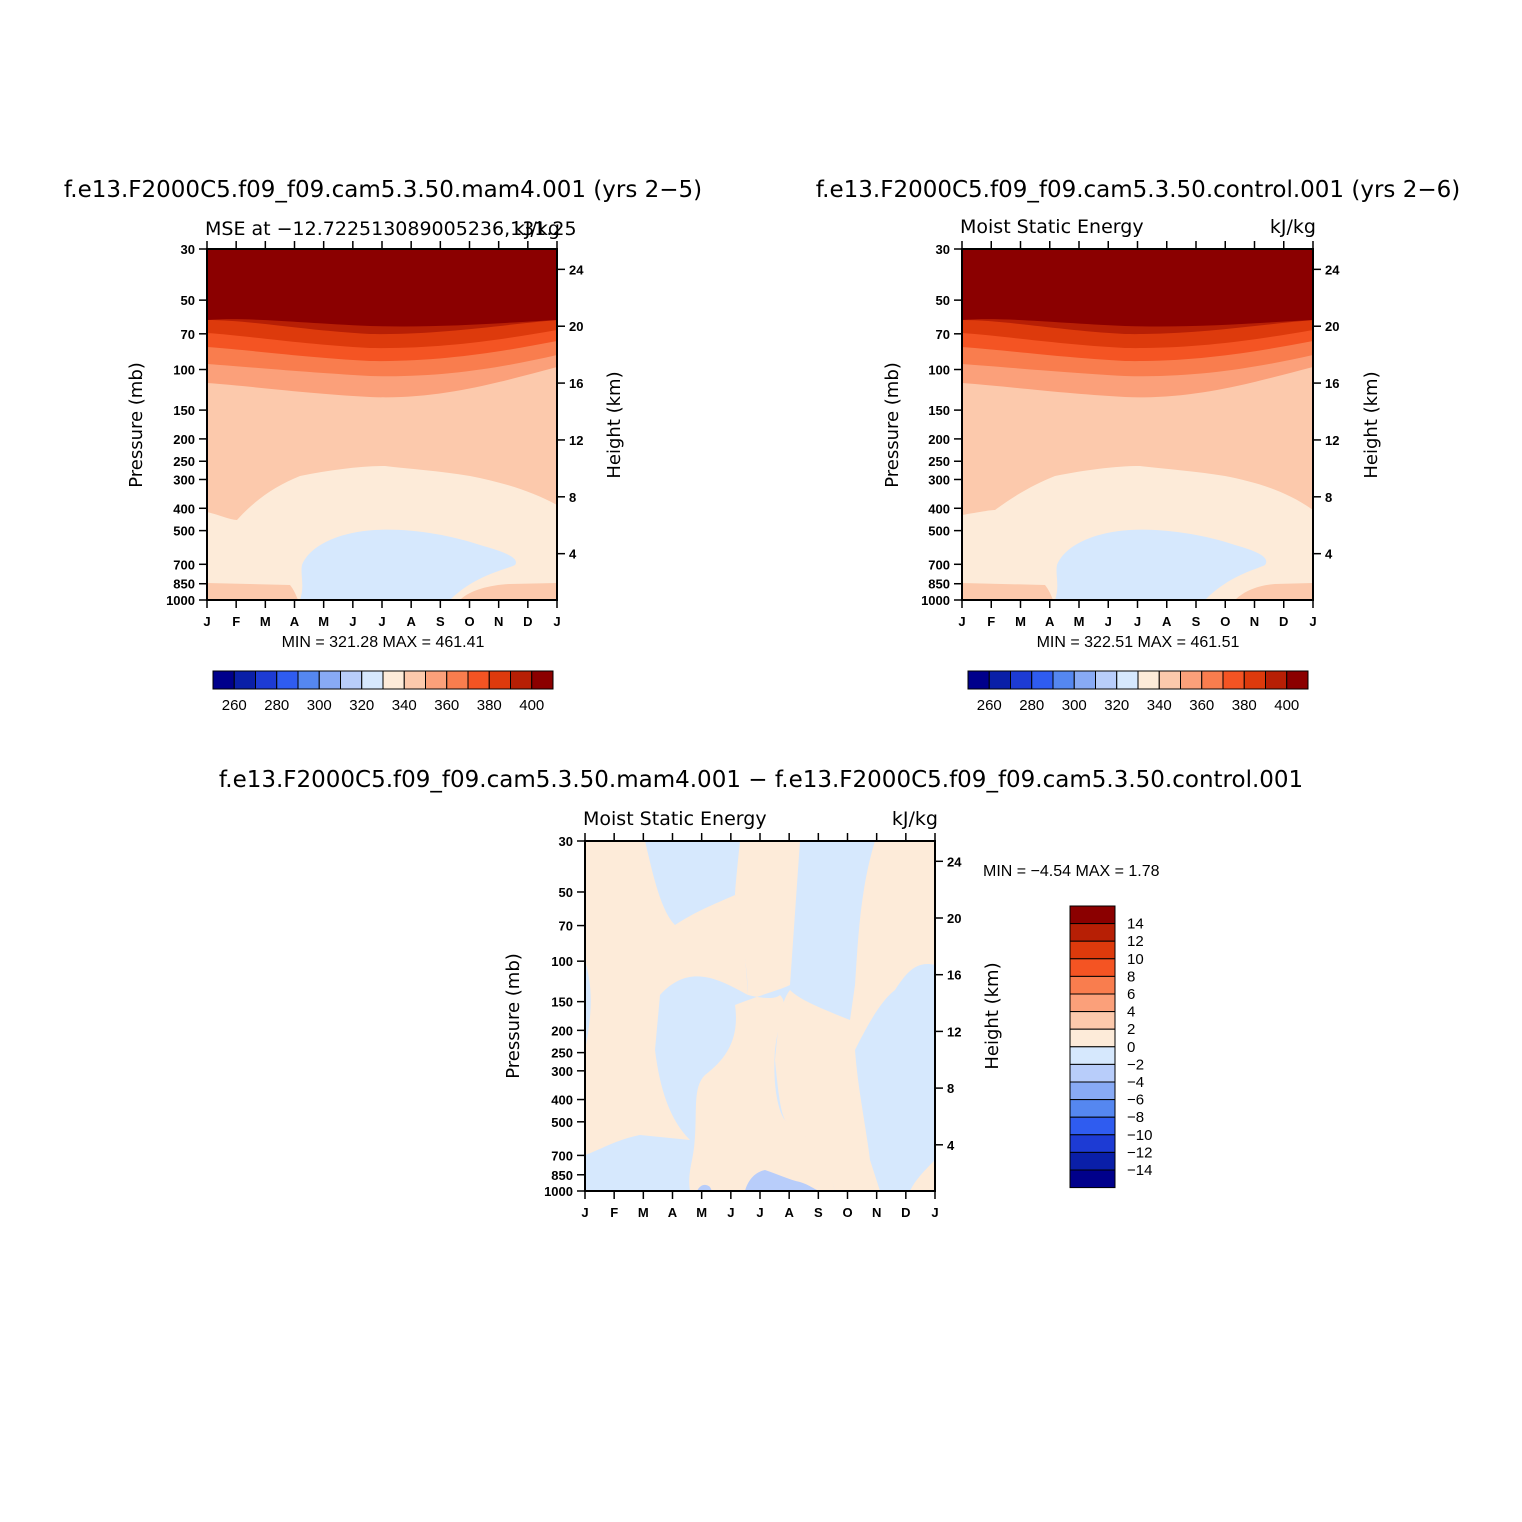 The width and height of the screenshot is (1522, 1522). I want to click on panel2-units: kJ/kg, so click(1293, 227).